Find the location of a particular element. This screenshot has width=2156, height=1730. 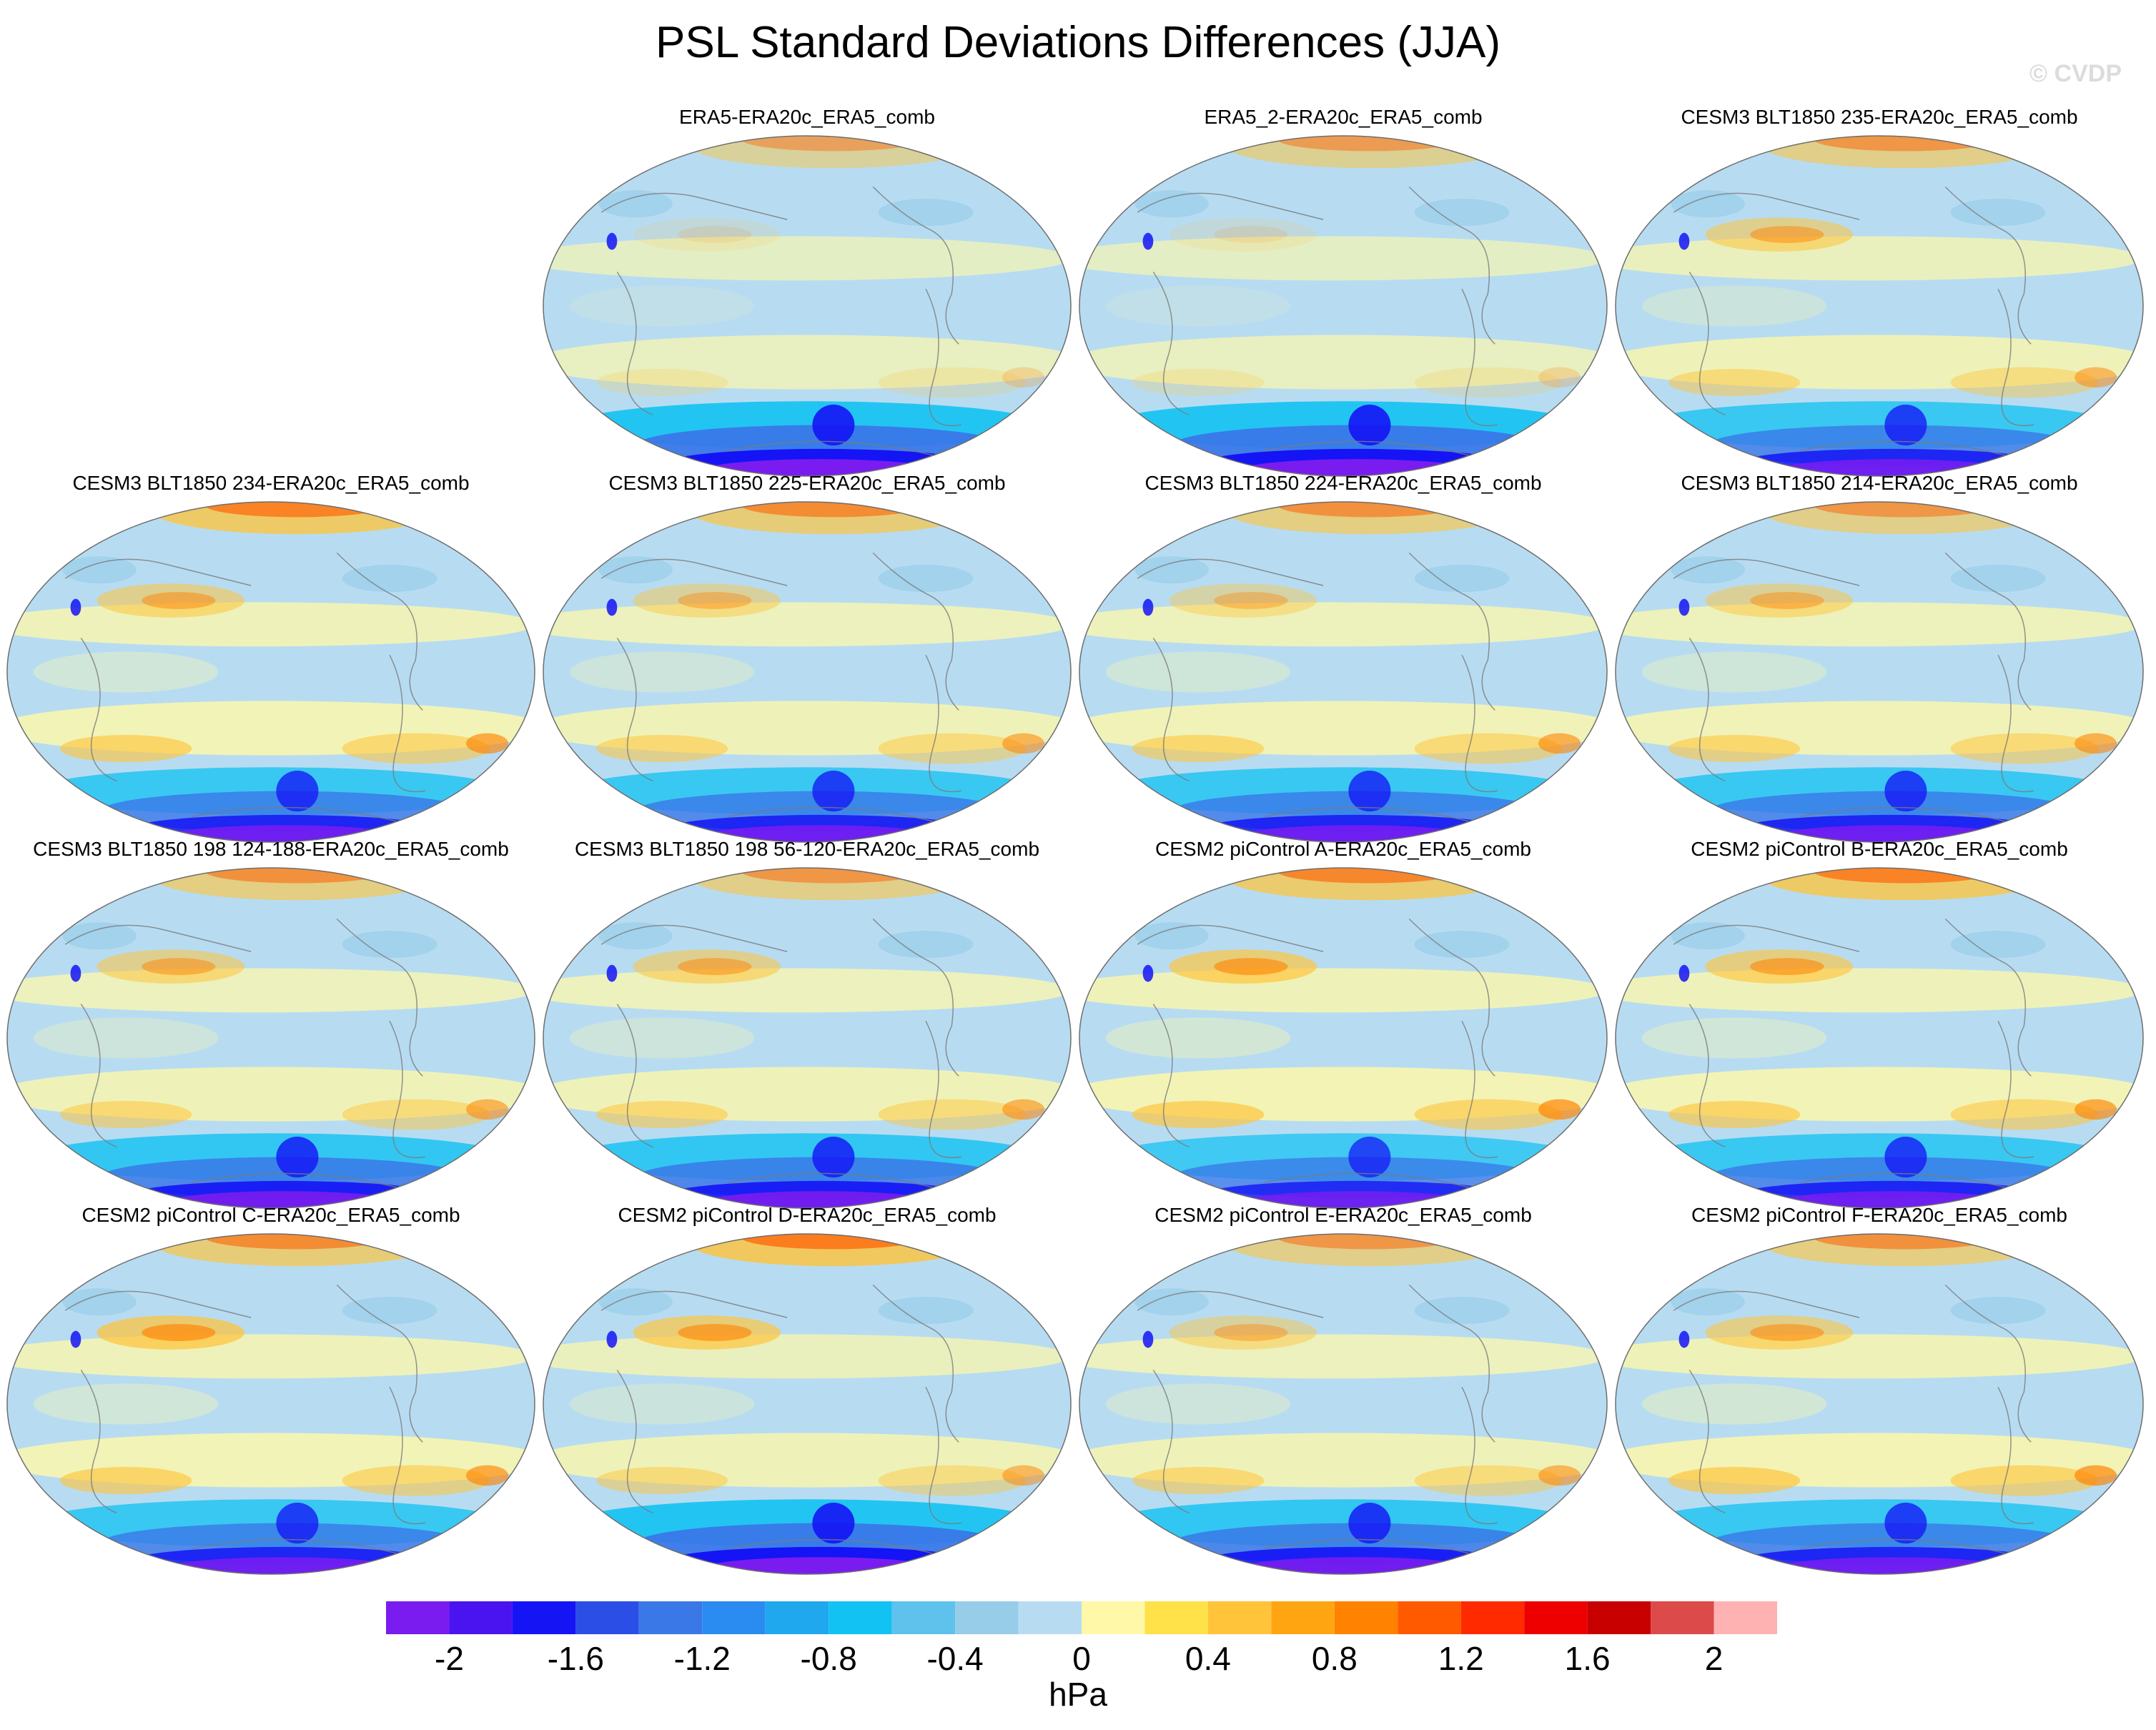

map-panel: CESM3 BLT1850 225-ERA20c_ERA5_comb is located at coordinates (807, 656).